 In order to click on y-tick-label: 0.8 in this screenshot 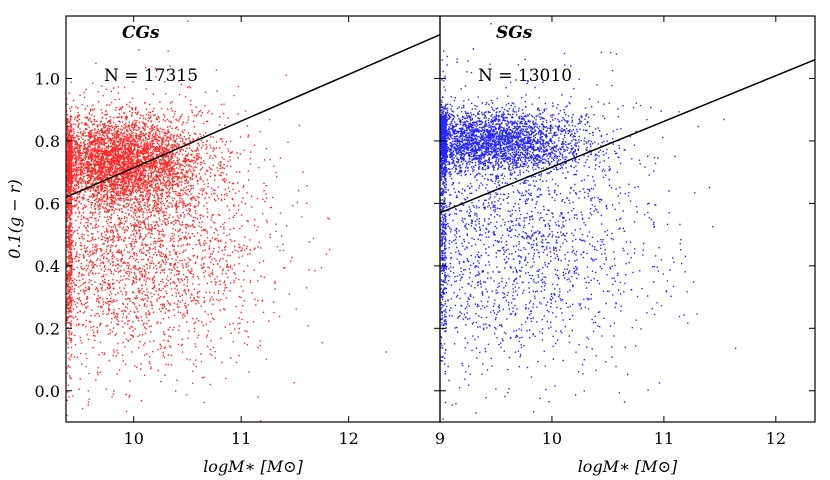, I will do `click(47, 141)`.